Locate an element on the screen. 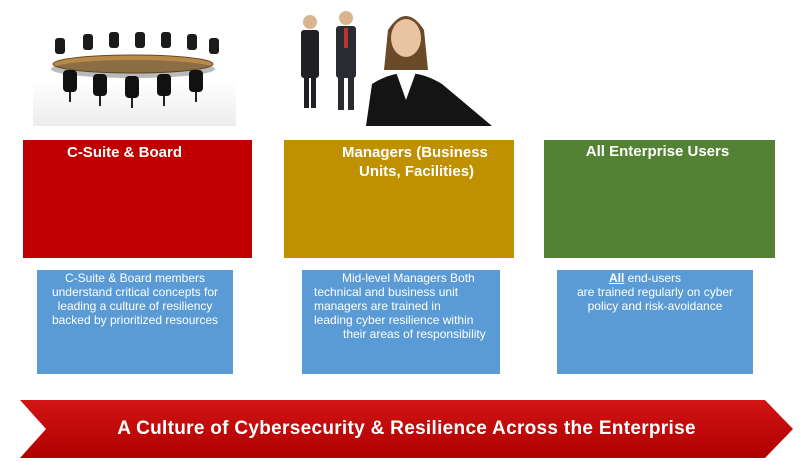  column-header-managers-label-line2: Units, Facilities) is located at coordinates (417, 171).